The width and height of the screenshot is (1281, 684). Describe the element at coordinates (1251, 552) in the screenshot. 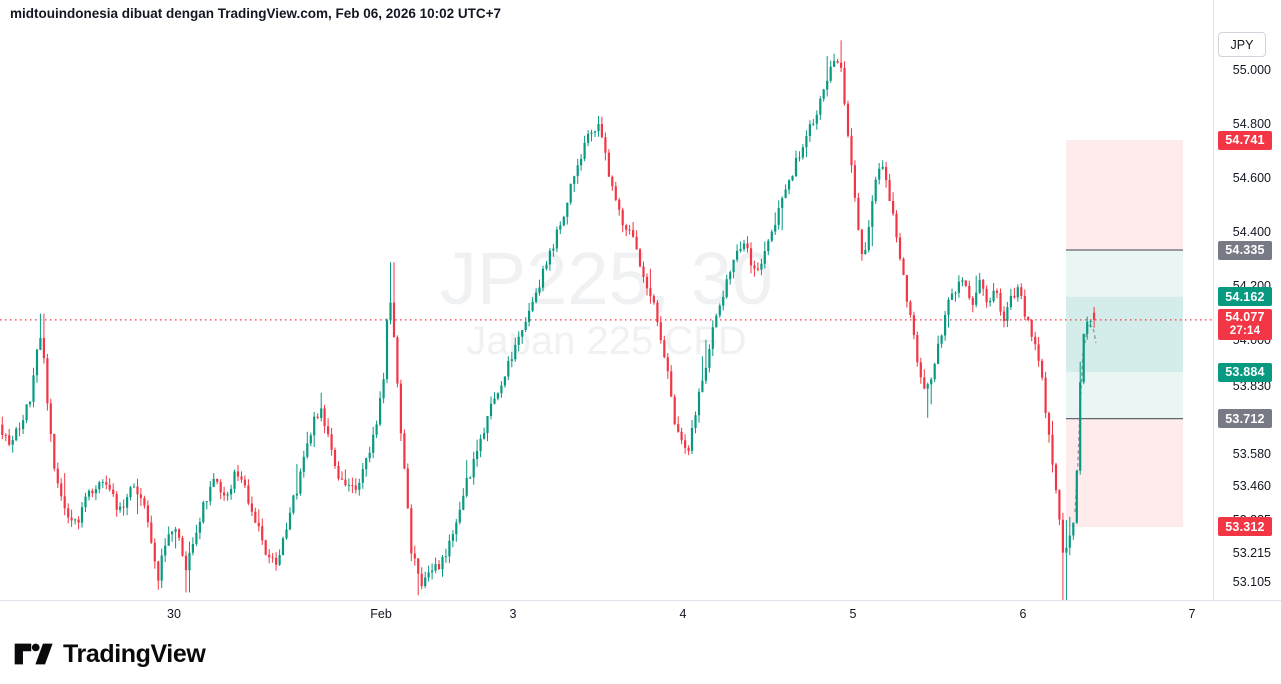

I see `price-tick-53.215: 53.215` at that location.